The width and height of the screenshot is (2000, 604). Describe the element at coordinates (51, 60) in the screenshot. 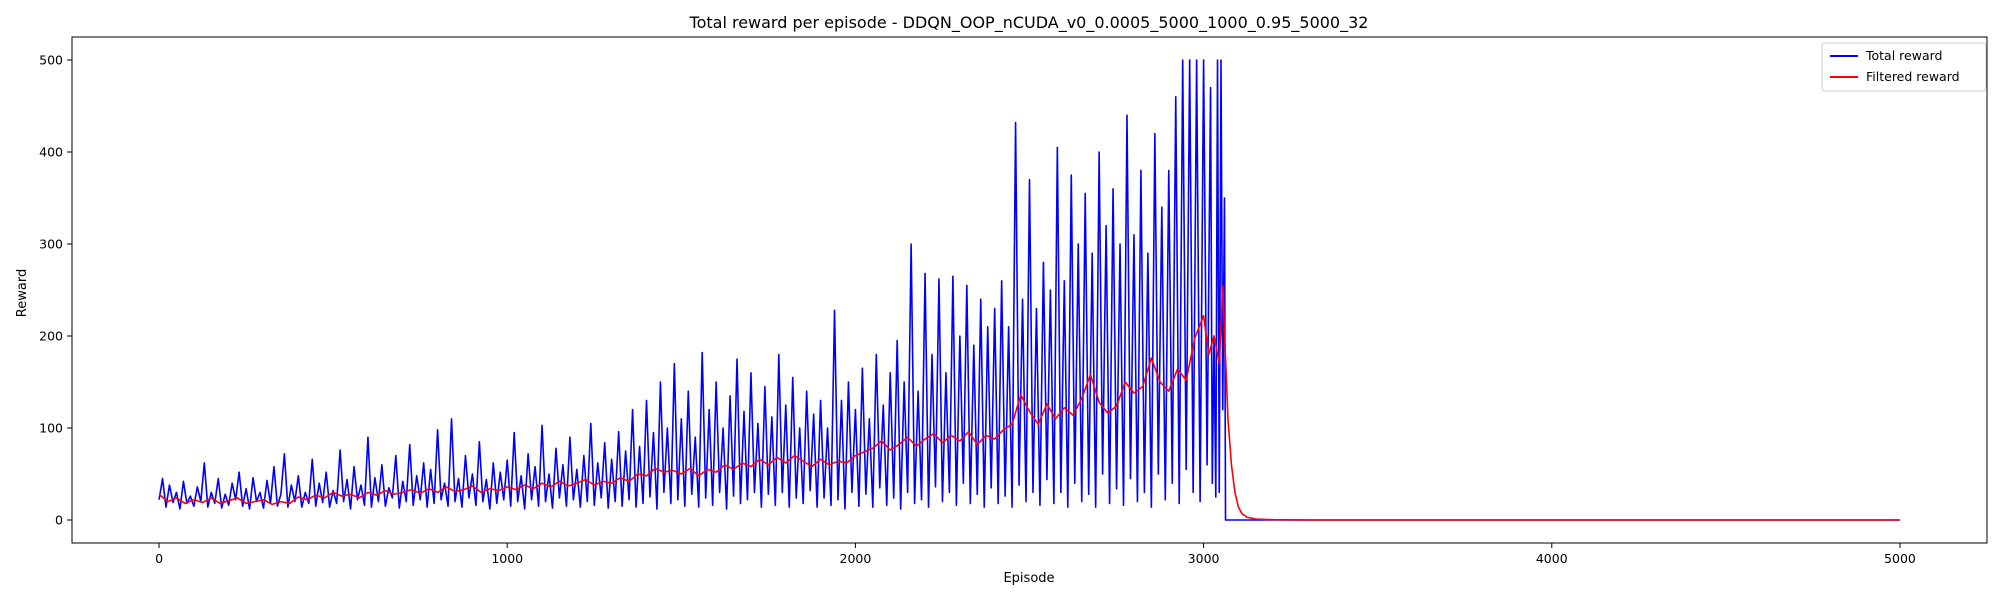

I see `y-tick-label: 500` at that location.